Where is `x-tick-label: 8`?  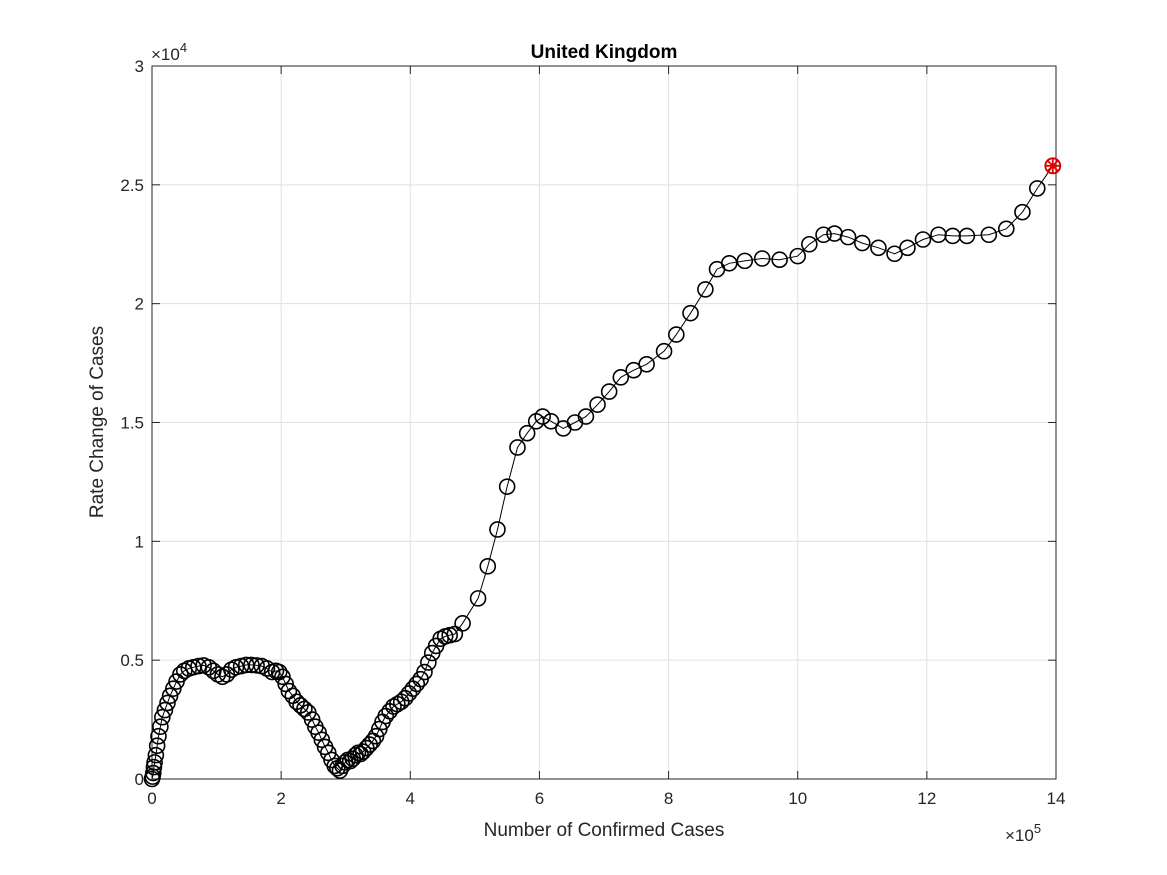 x-tick-label: 8 is located at coordinates (668, 798).